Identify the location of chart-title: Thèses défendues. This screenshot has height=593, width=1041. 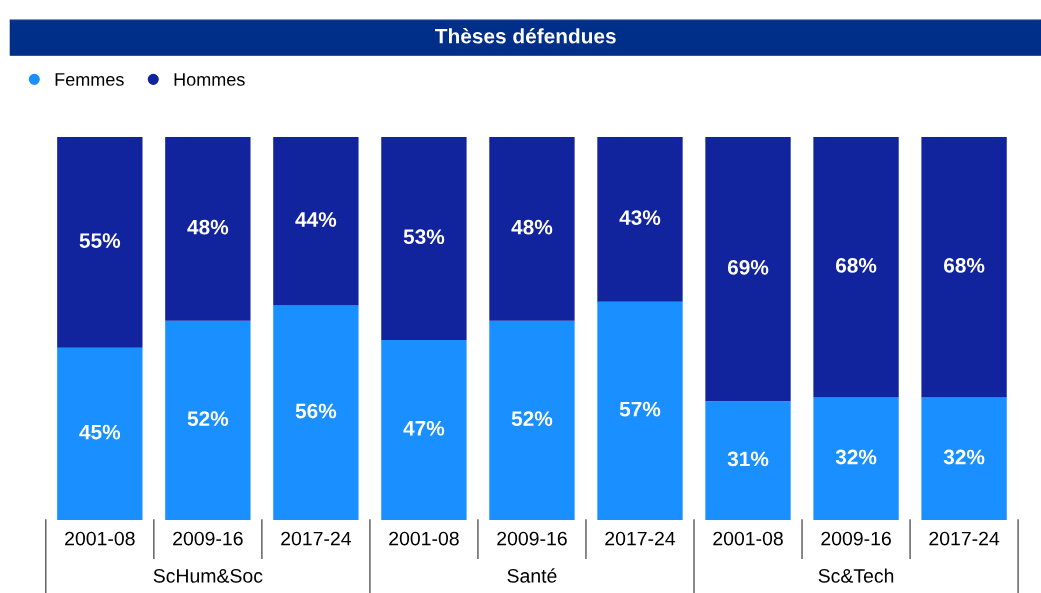
(525, 36).